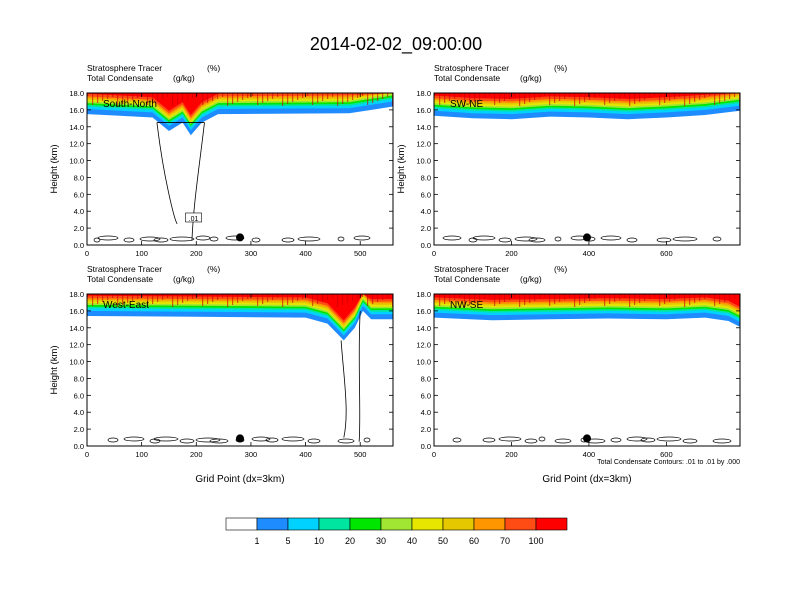 The width and height of the screenshot is (792, 612). Describe the element at coordinates (401, 168) in the screenshot. I see `y-axis-label: Height (km)` at that location.